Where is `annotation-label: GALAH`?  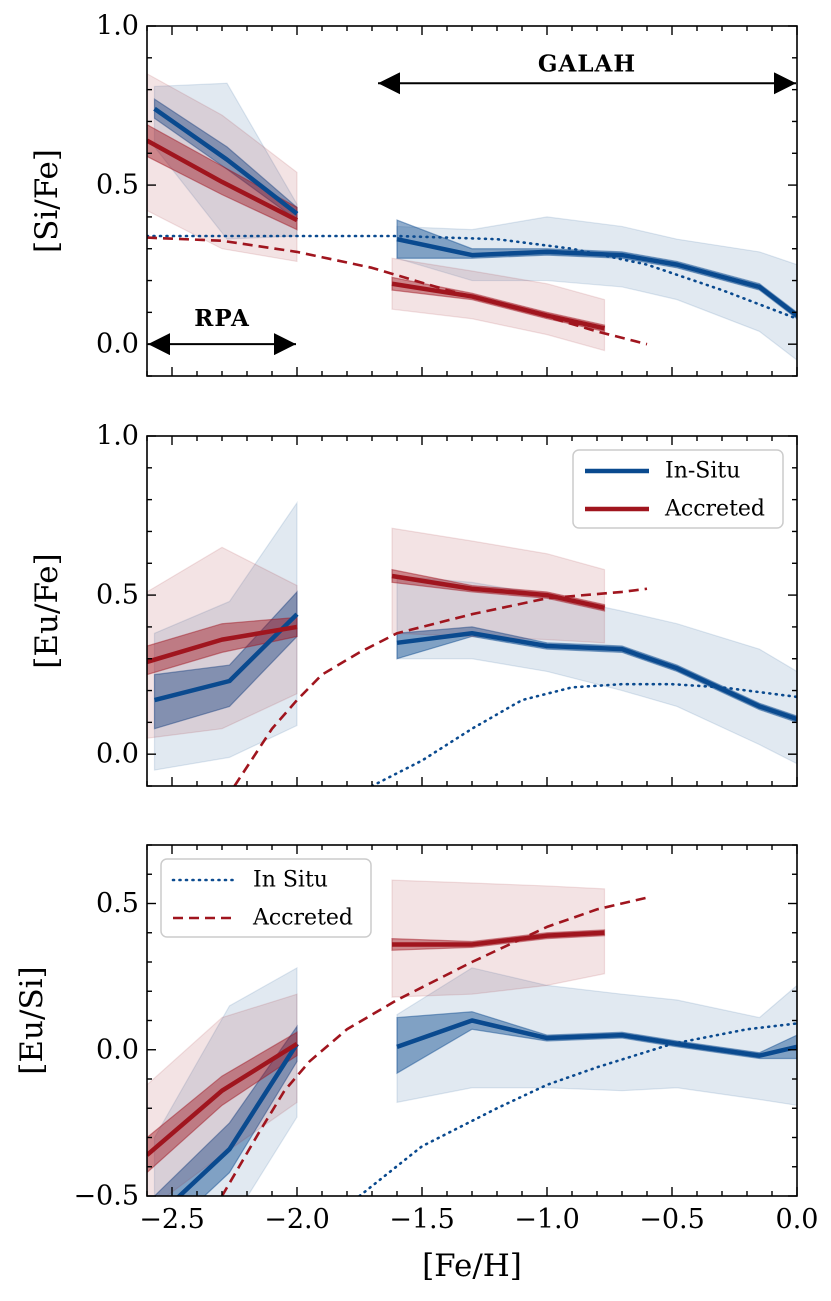 annotation-label: GALAH is located at coordinates (587, 64).